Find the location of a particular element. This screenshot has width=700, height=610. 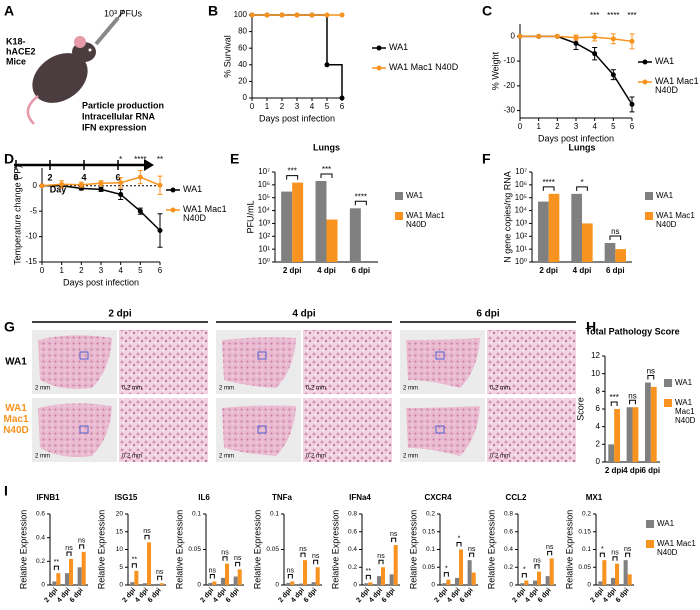

timeline-day: 4 is located at coordinates (83, 177).